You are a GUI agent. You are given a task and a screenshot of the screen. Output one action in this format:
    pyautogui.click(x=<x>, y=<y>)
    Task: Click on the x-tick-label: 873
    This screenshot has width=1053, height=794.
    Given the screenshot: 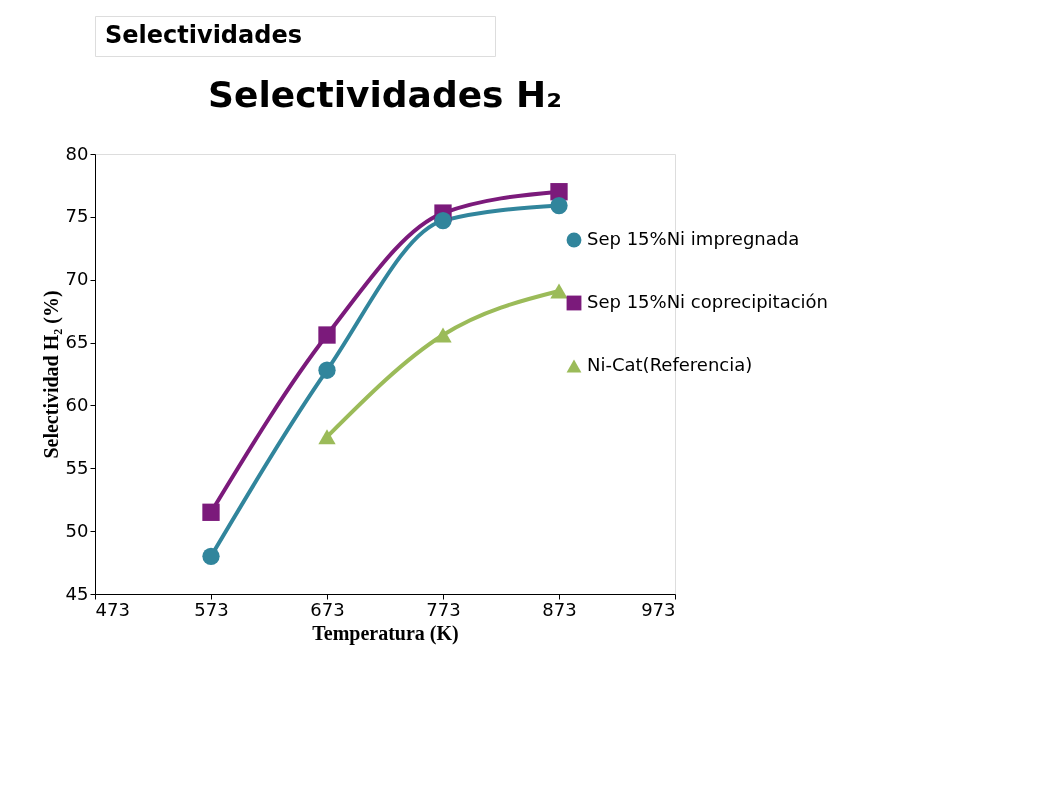 What is the action you would take?
    pyautogui.click(x=559, y=609)
    